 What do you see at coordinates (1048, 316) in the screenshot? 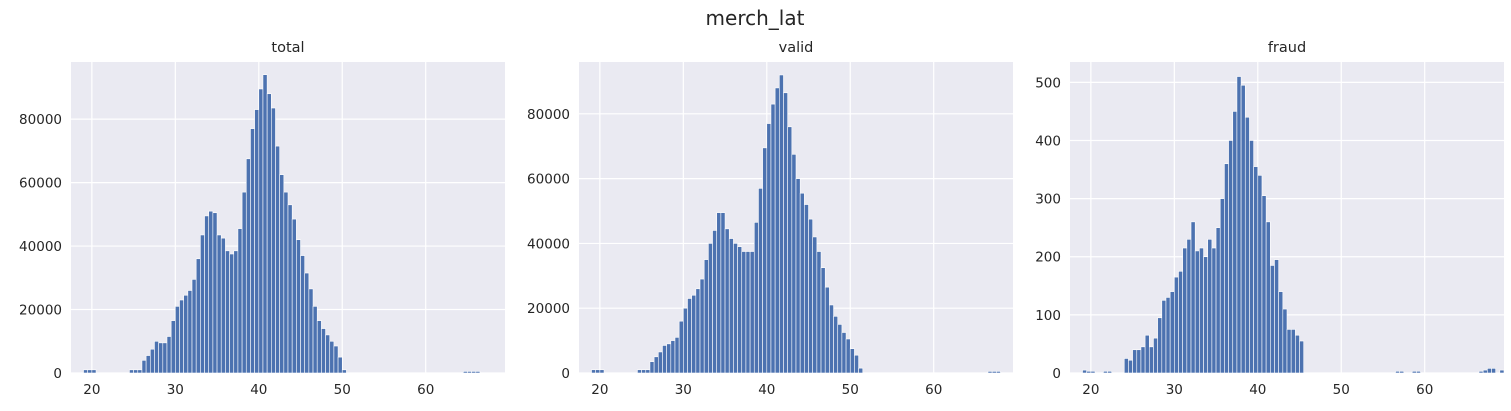
I see `y-tick-label: 100` at bounding box center [1048, 316].